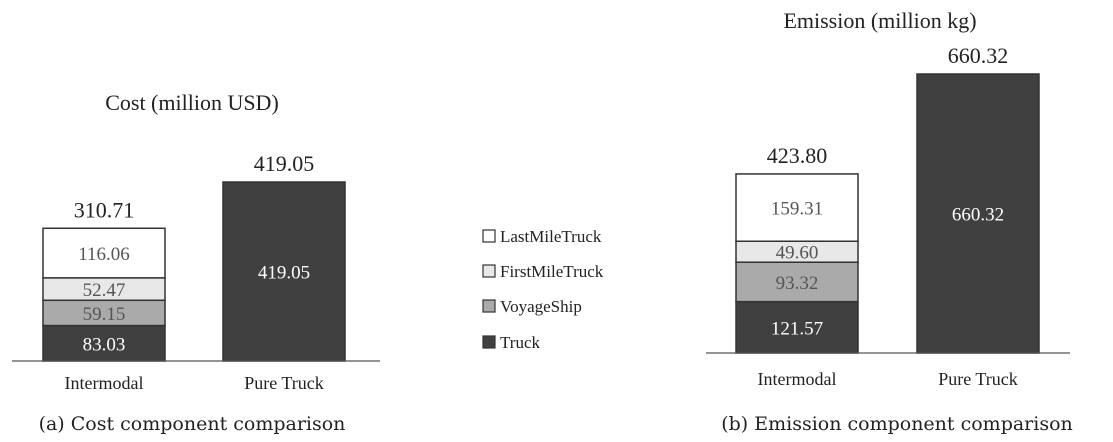  What do you see at coordinates (551, 236) in the screenshot?
I see `legend-label: LastMileTruck` at bounding box center [551, 236].